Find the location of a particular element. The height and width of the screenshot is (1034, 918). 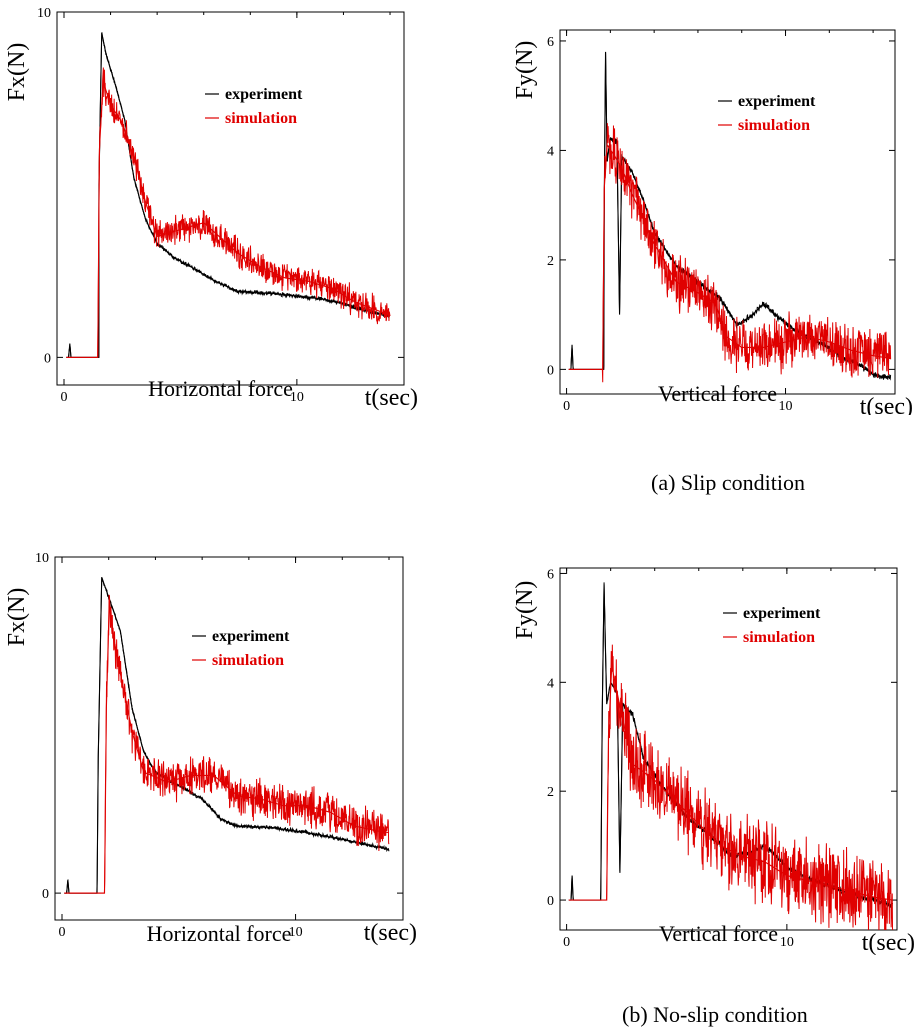

series-keyline-experiment is located at coordinates (227, 735).